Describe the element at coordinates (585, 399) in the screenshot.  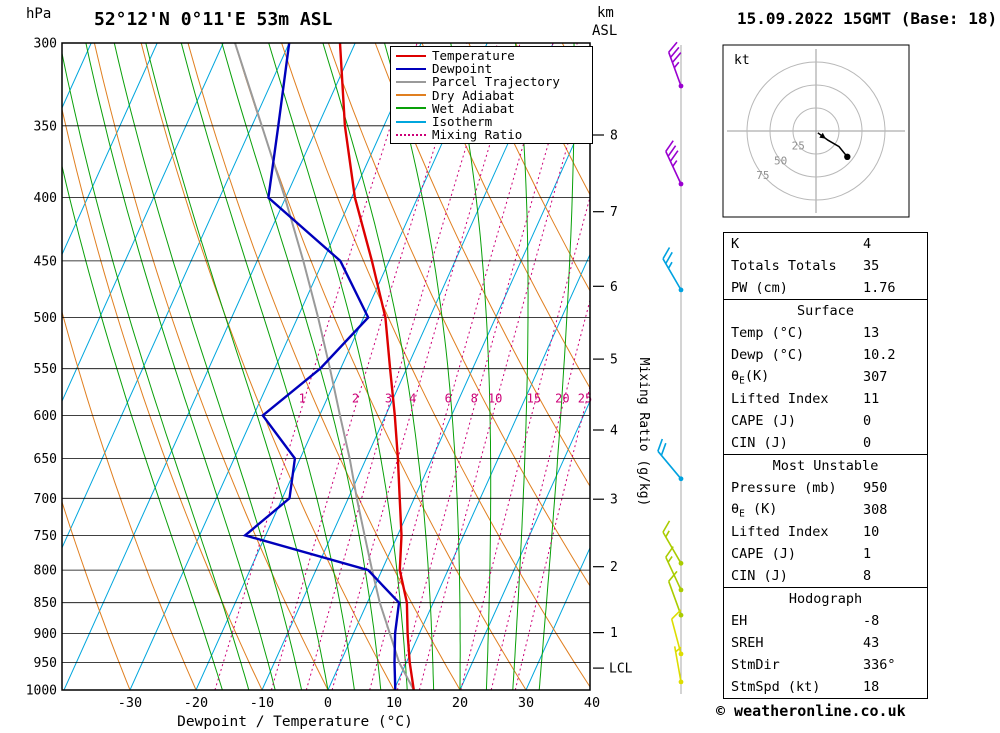
I see `svg-text: 25` at that location.